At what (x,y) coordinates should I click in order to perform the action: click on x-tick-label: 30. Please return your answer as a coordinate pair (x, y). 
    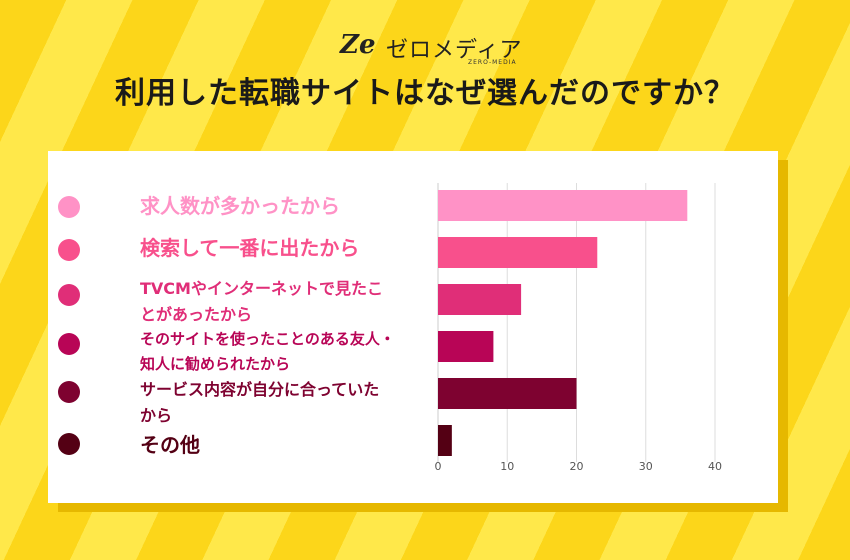
    Looking at the image, I should click on (646, 466).